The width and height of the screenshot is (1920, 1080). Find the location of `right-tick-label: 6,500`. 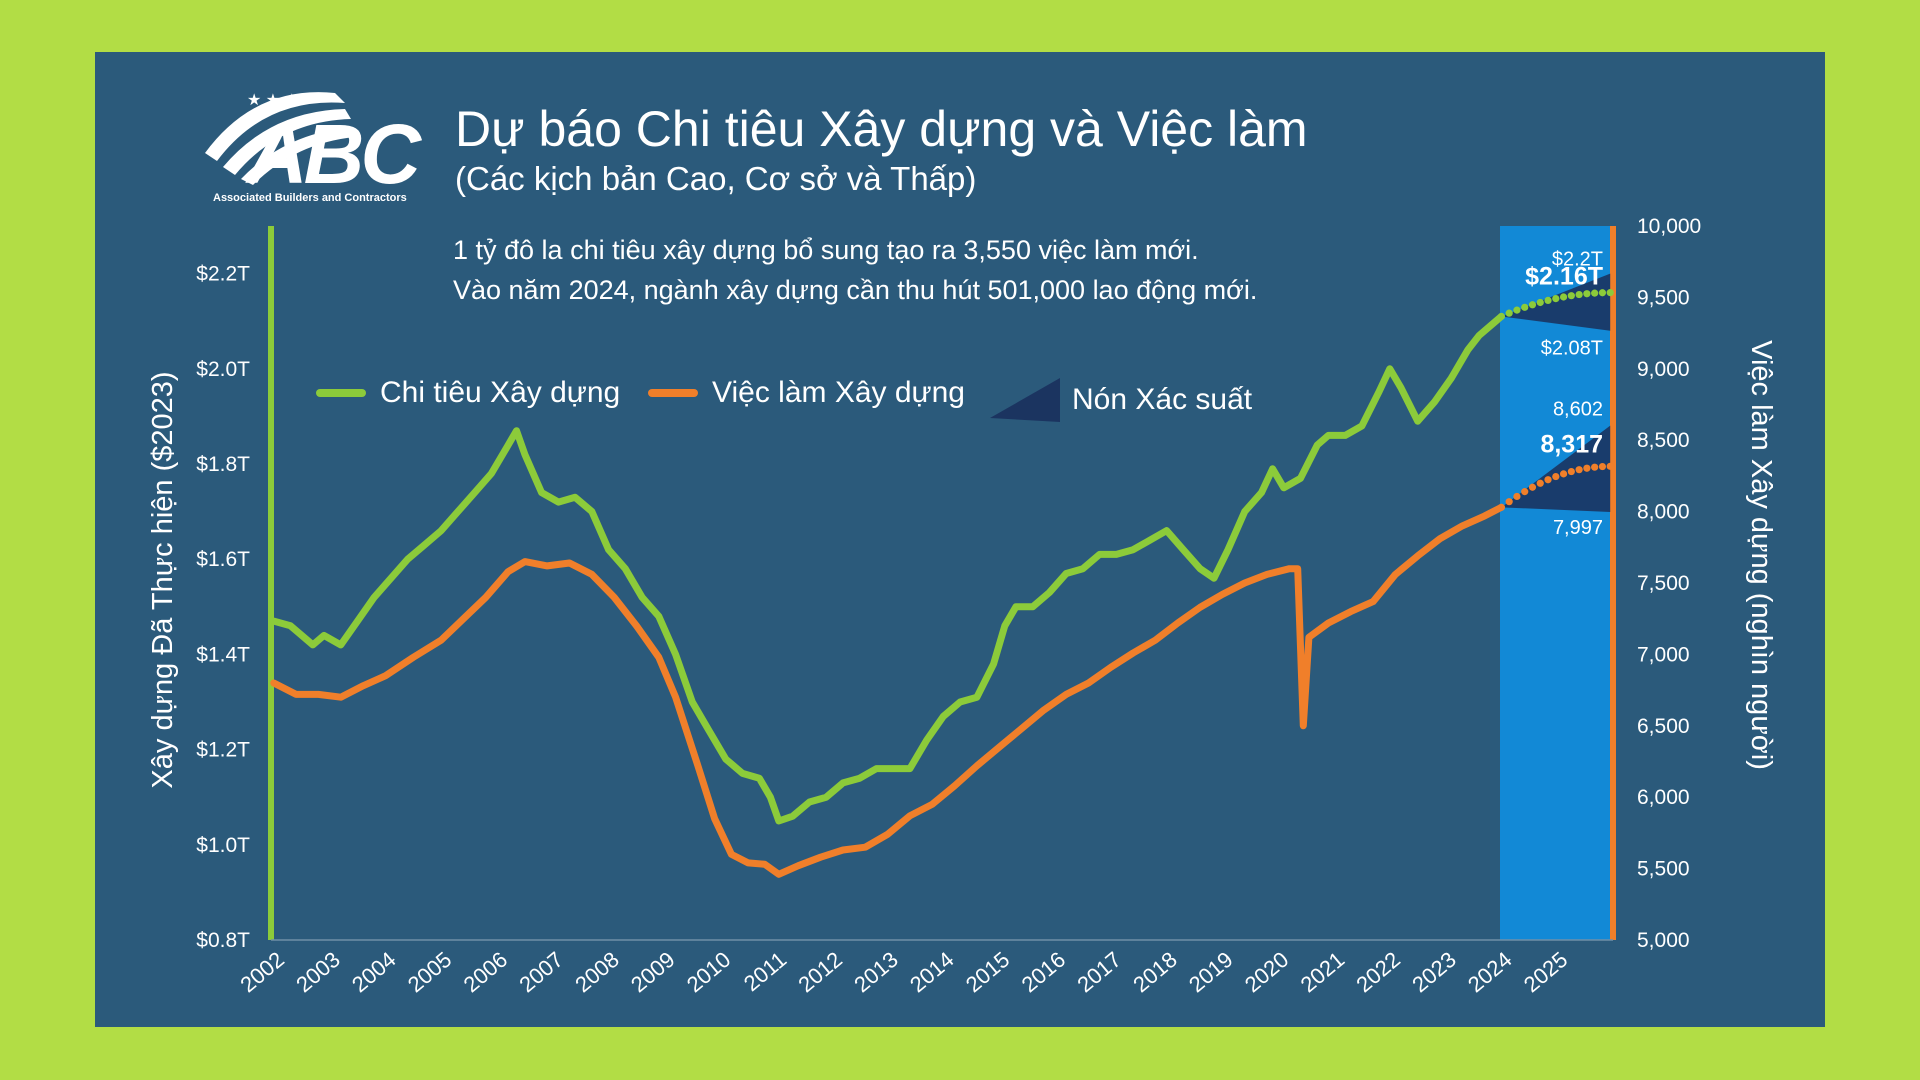

right-tick-label: 6,500 is located at coordinates (1663, 726).